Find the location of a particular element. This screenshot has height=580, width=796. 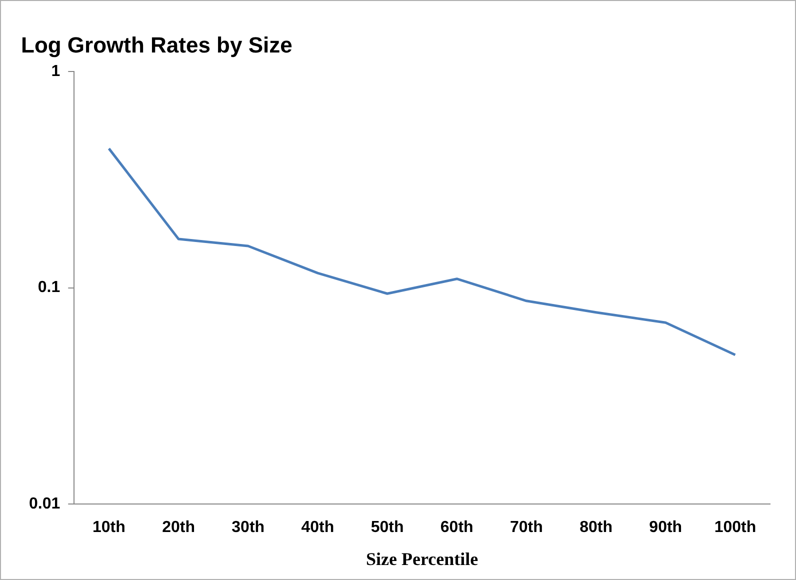

x-tick-label: 90th is located at coordinates (665, 527).